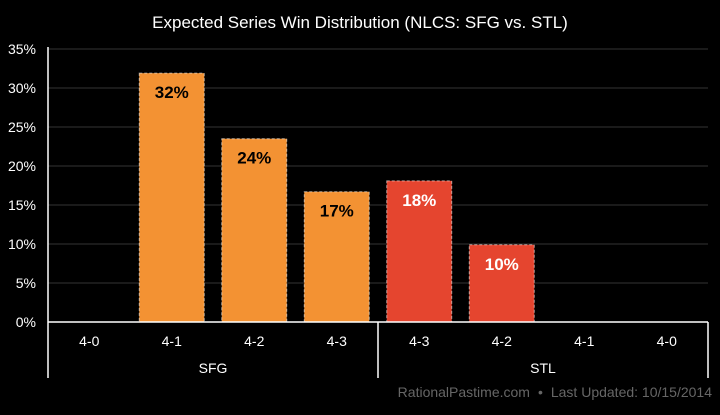  What do you see at coordinates (26, 283) in the screenshot?
I see `y-tick-label: 5%` at bounding box center [26, 283].